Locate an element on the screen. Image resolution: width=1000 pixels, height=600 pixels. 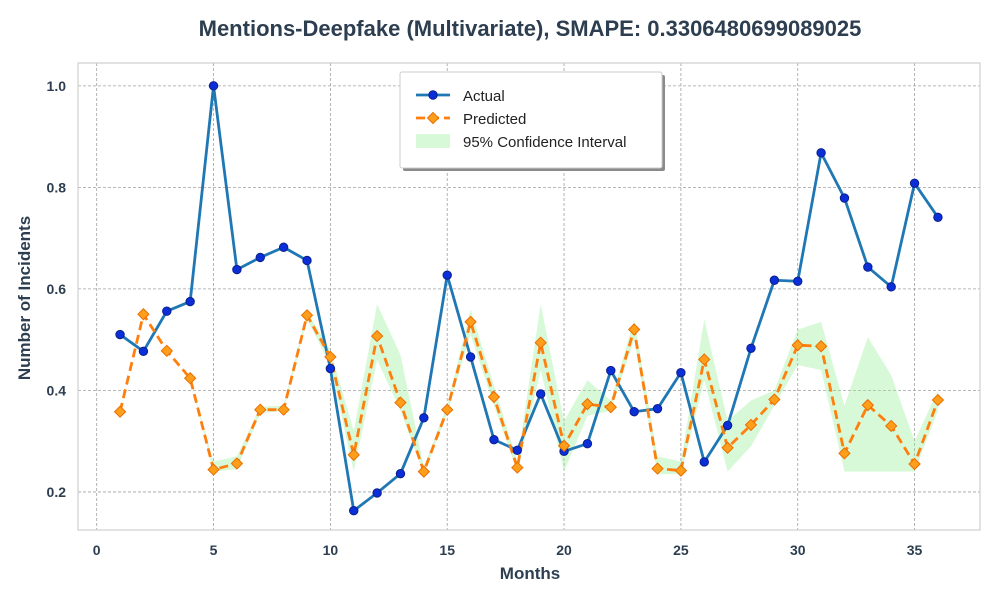
x-tick-label: 20 is located at coordinates (564, 550).